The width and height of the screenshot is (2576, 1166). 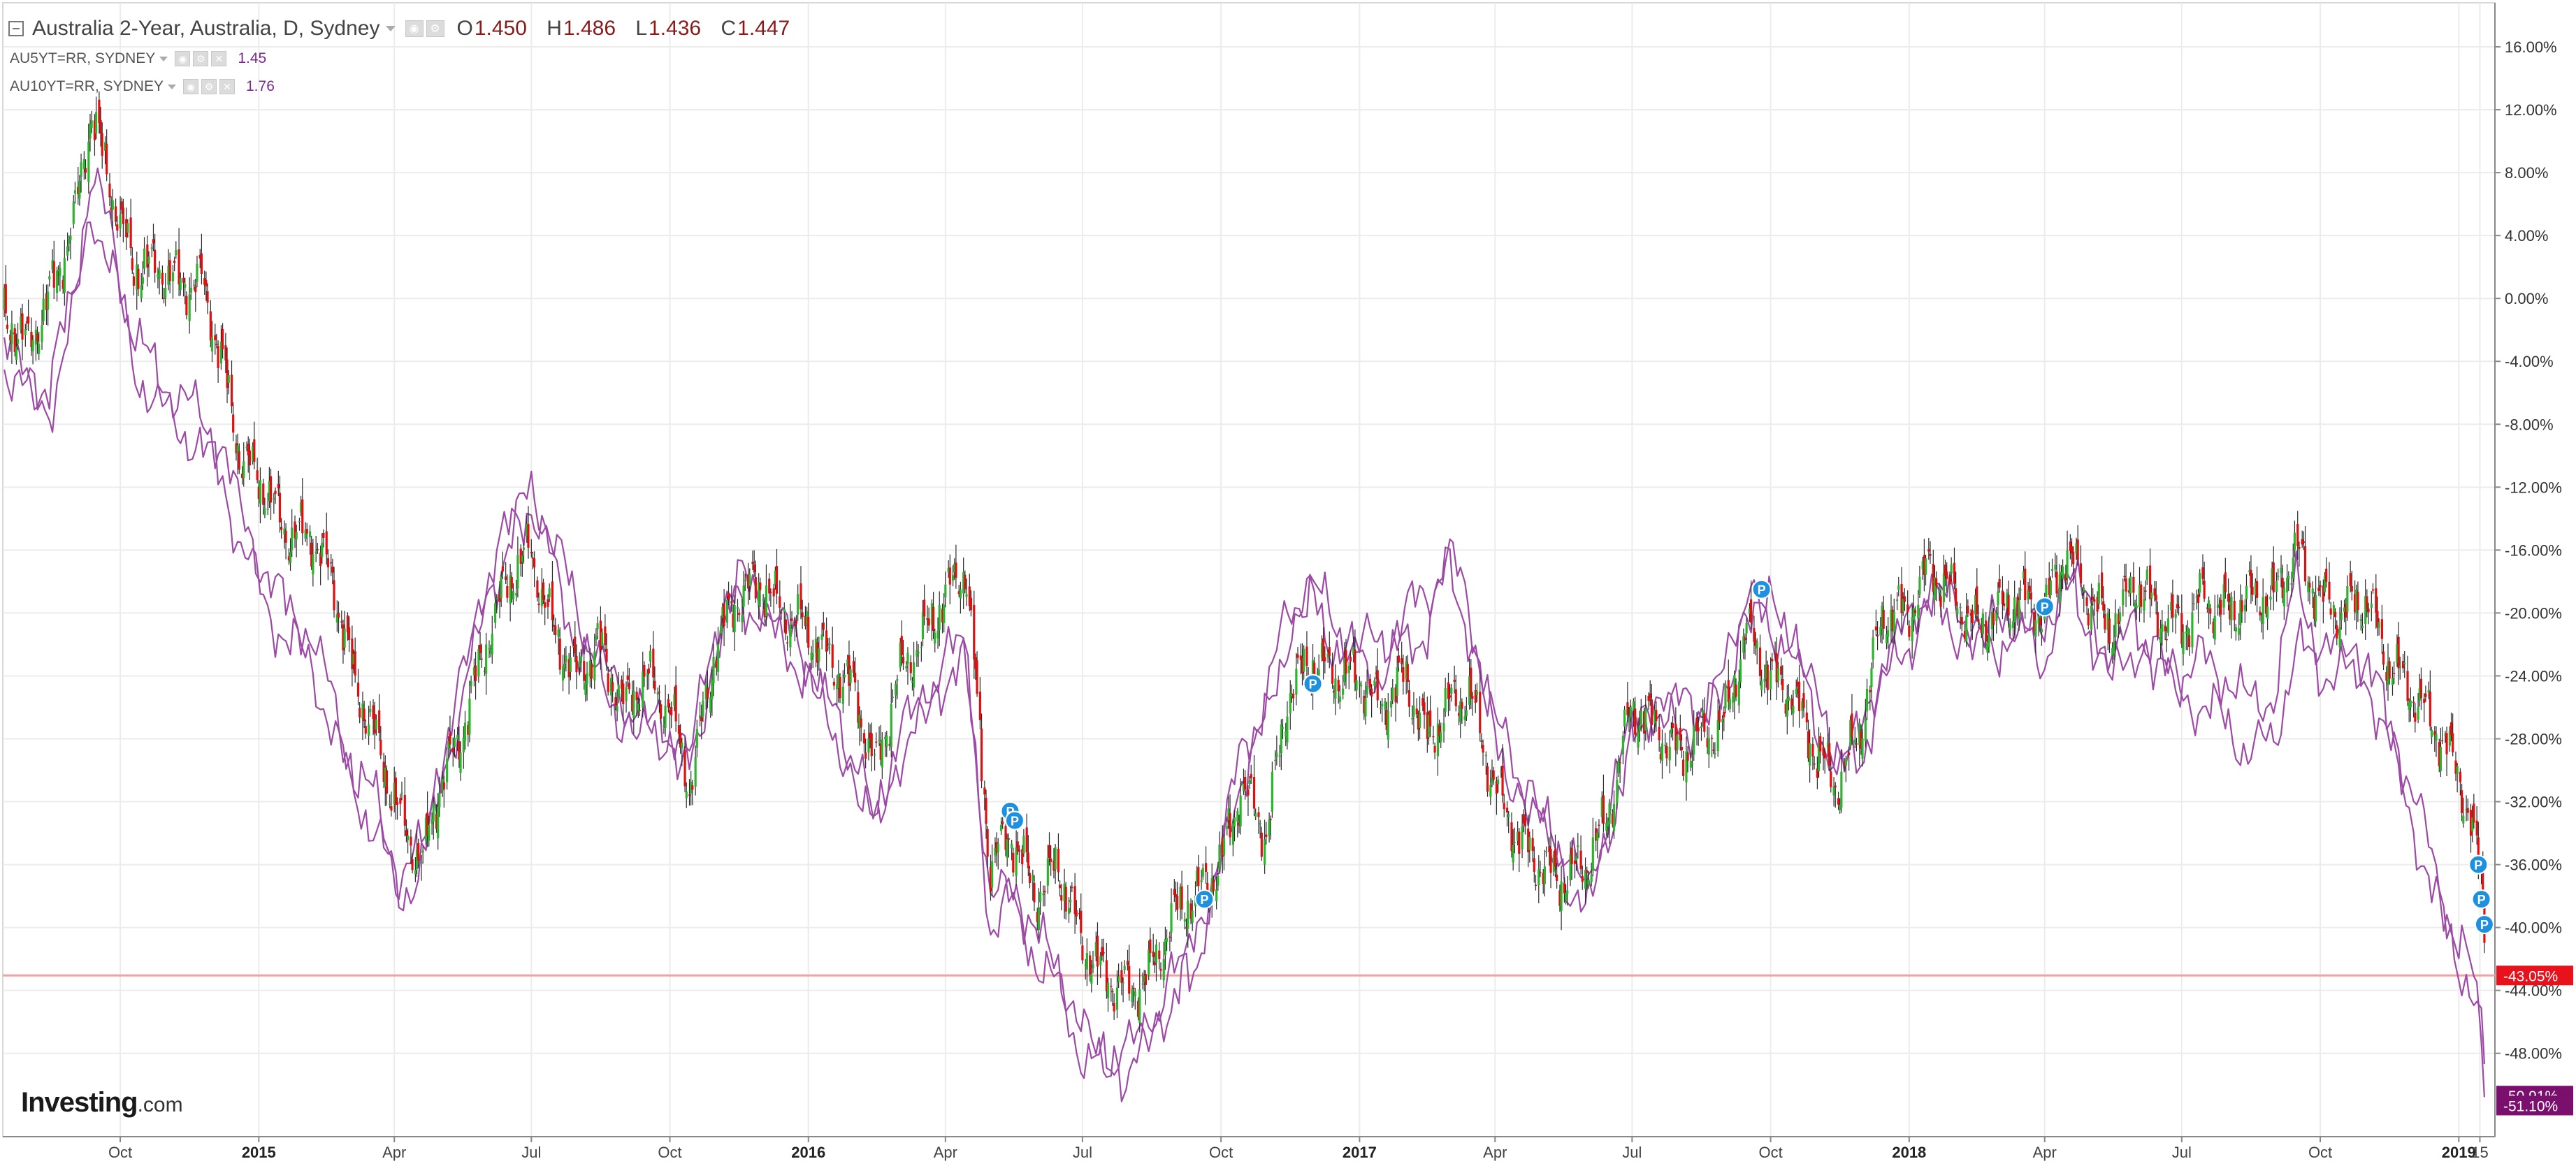 I want to click on collapse-legend-icon, so click(x=16, y=29).